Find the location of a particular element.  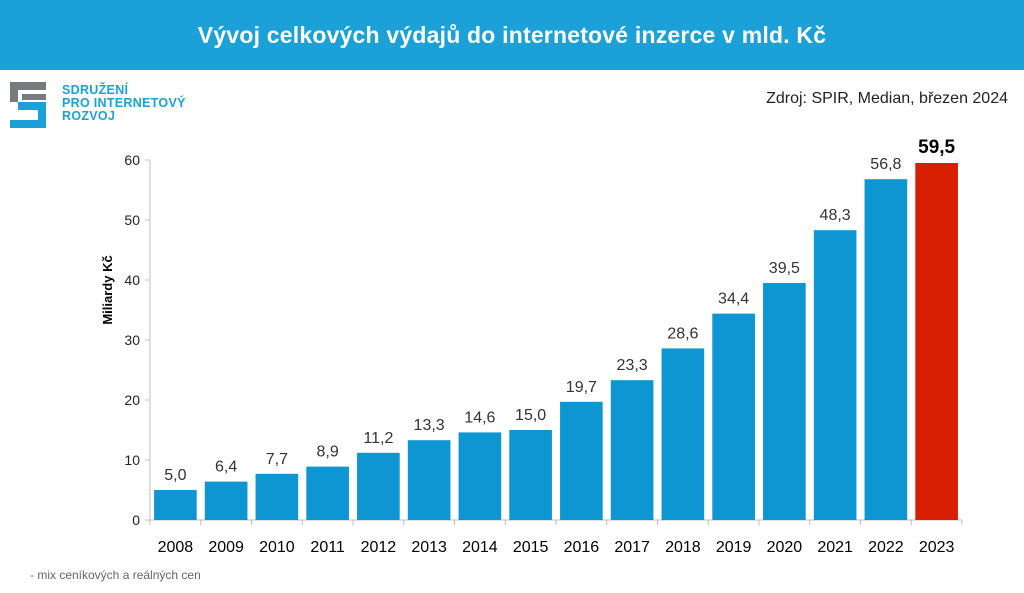

y-tick-label: 40 is located at coordinates (132, 280).